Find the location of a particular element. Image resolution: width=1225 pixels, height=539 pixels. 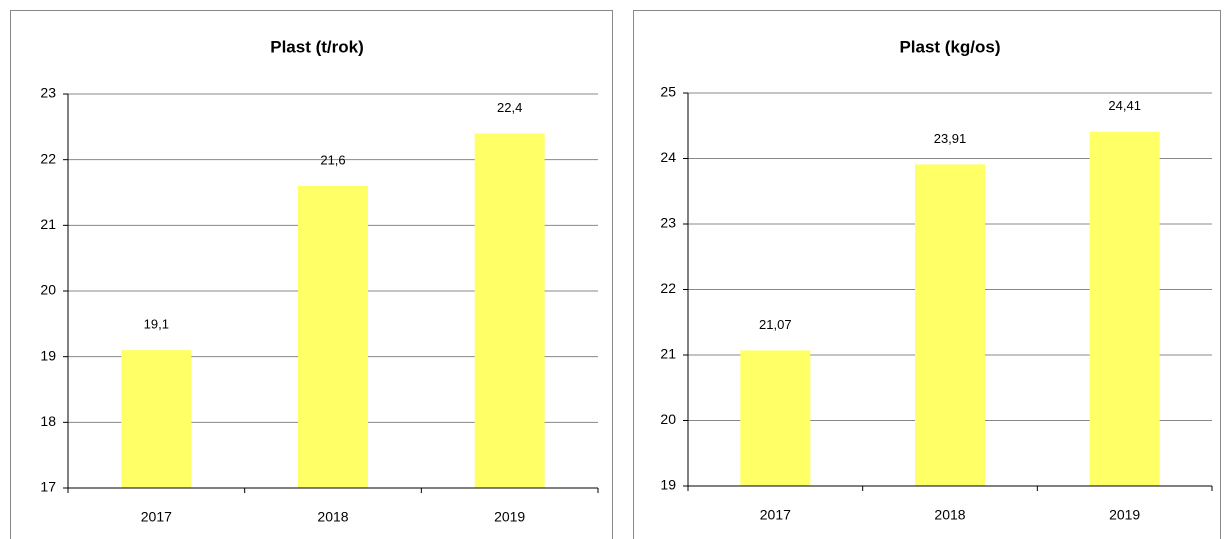

data-label: 23,91 is located at coordinates (950, 138).